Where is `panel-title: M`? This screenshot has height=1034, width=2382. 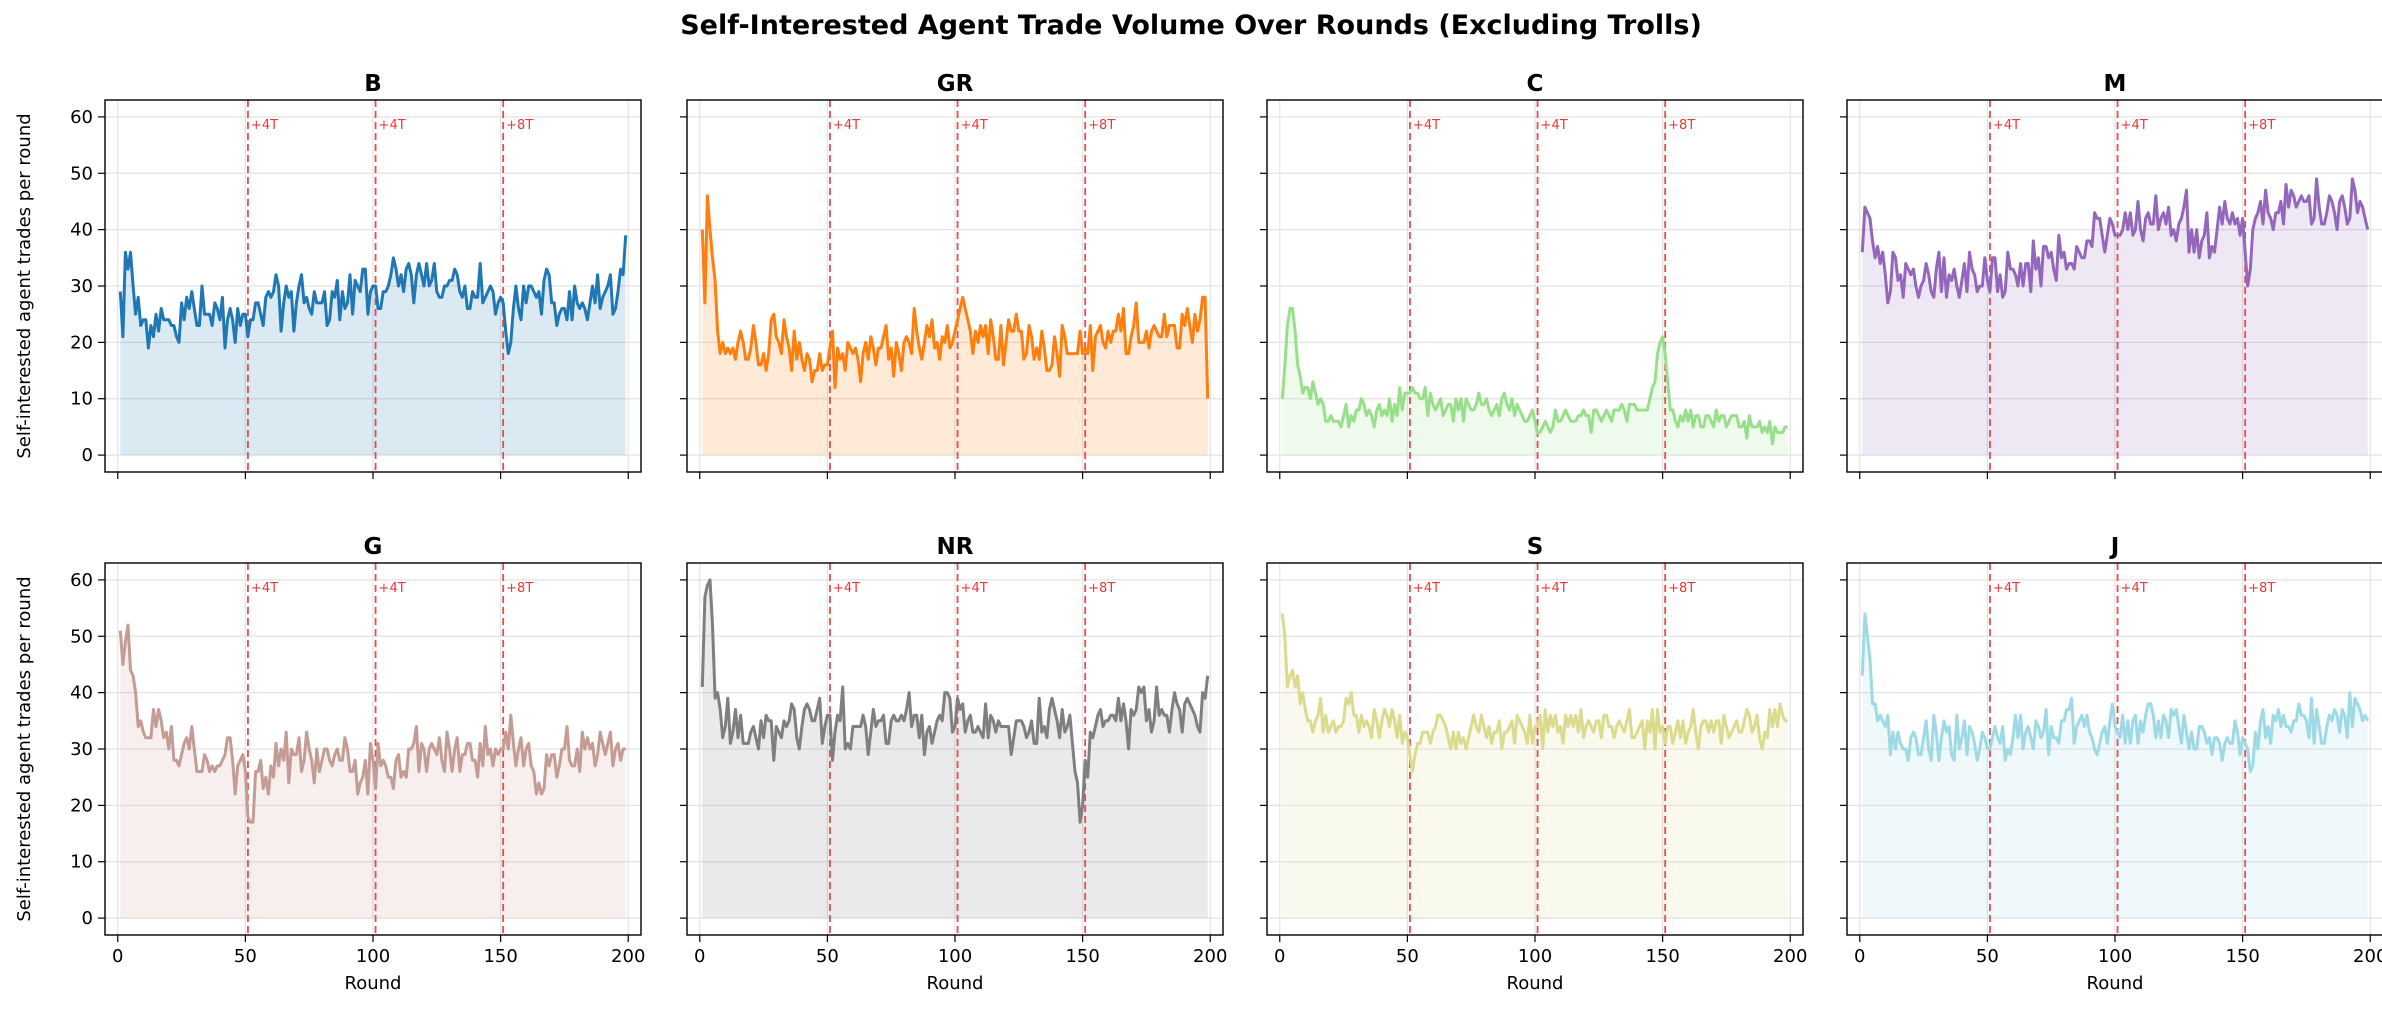
panel-title: M is located at coordinates (2115, 84).